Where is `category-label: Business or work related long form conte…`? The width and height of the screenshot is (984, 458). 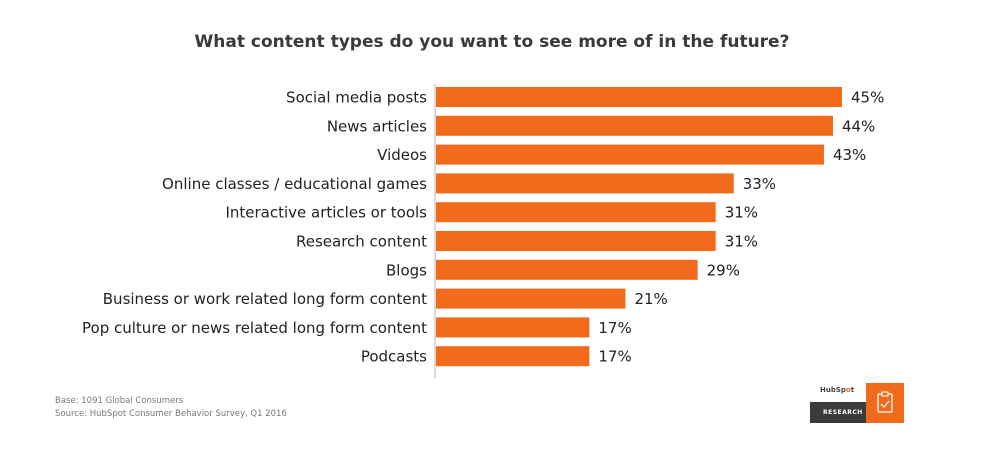
category-label: Business or work related long form conte… is located at coordinates (265, 299).